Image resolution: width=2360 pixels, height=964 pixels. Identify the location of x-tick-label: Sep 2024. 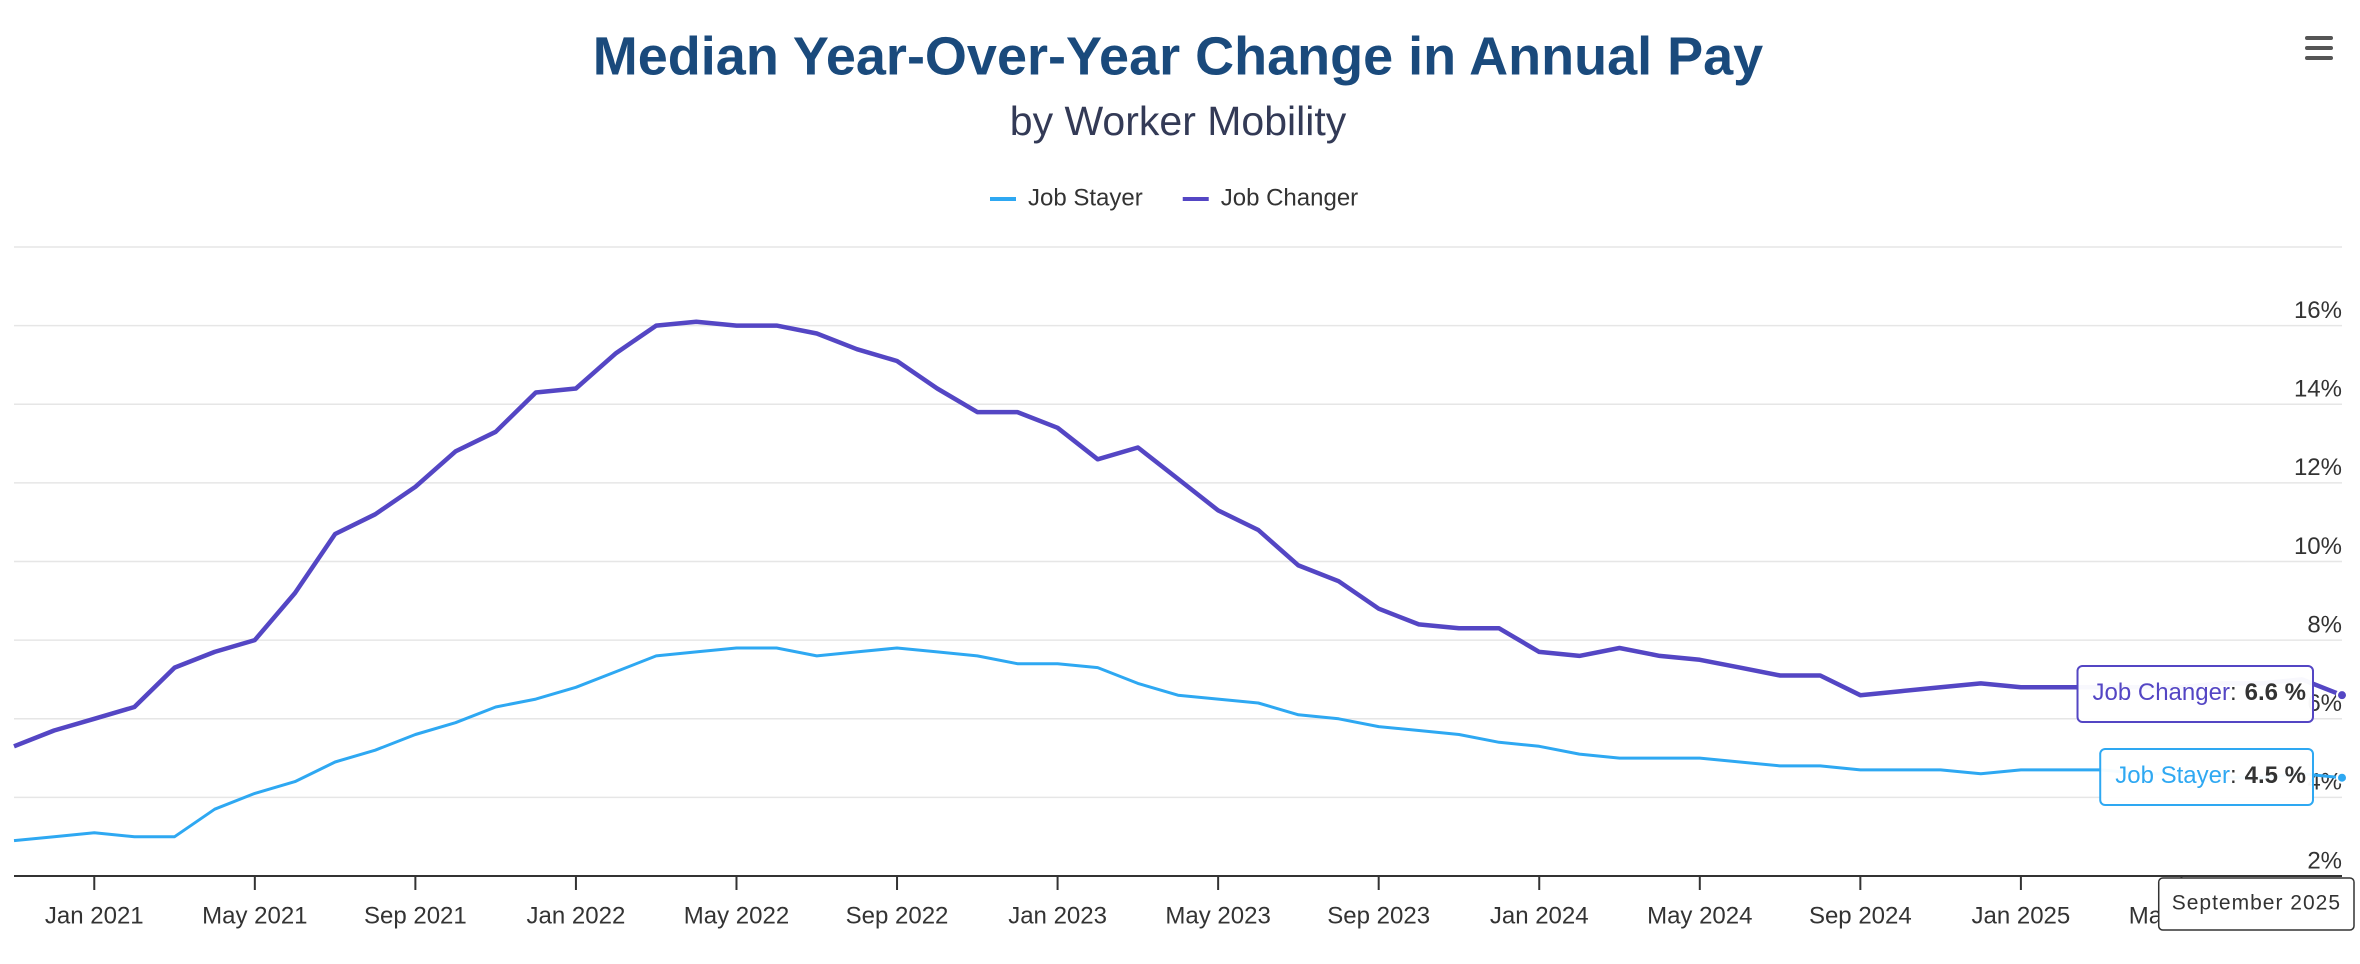
(1860, 915).